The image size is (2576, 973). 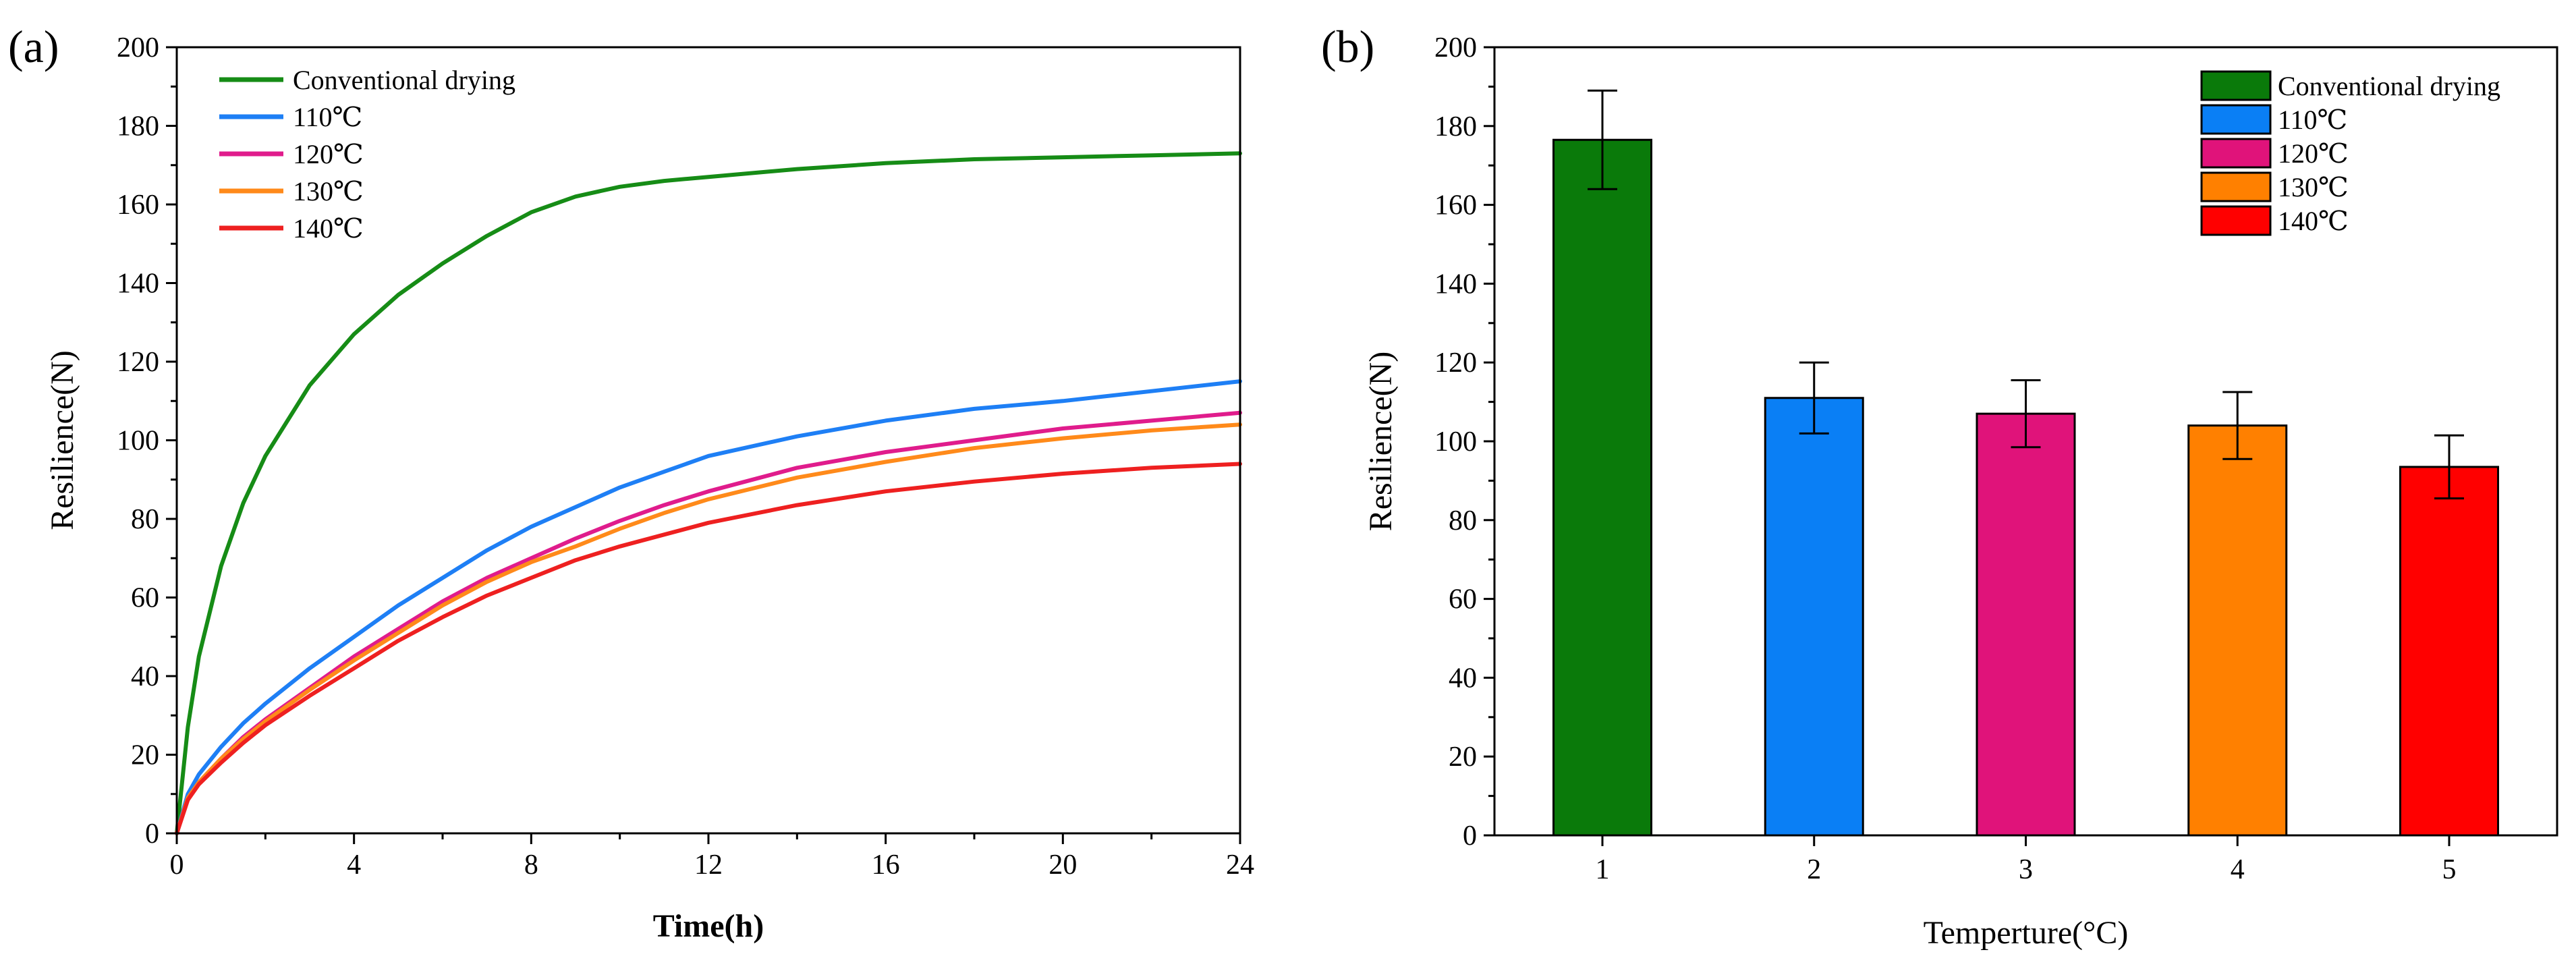 What do you see at coordinates (1463, 757) in the screenshot?
I see `y-tick-label-b: 20` at bounding box center [1463, 757].